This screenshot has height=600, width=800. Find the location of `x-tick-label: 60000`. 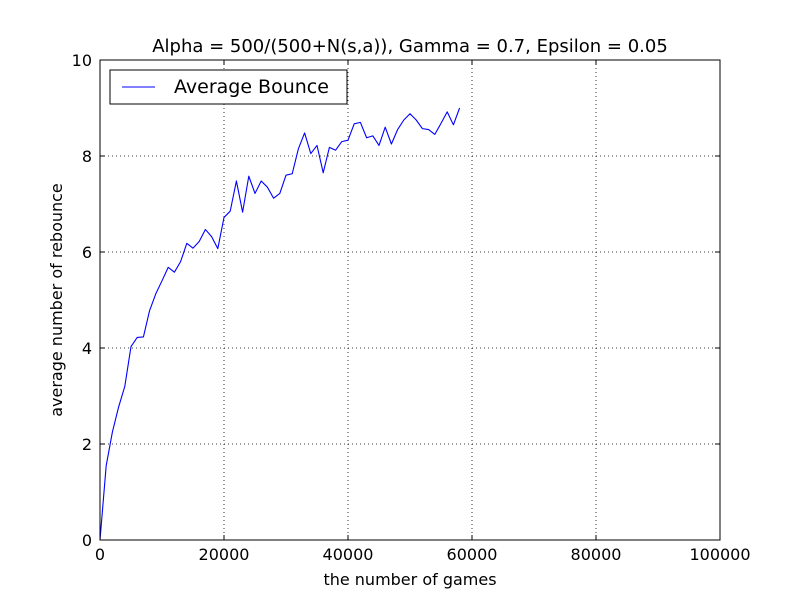

x-tick-label: 60000 is located at coordinates (472, 554).